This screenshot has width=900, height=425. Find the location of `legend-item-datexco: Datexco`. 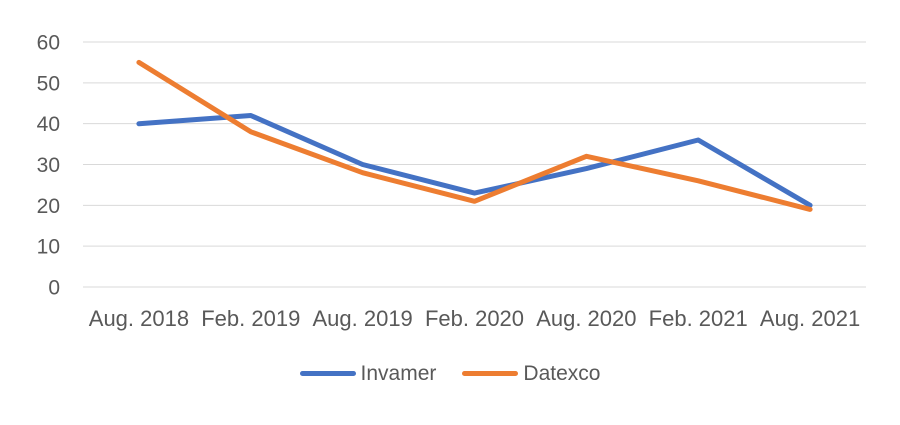

legend-item-datexco: Datexco is located at coordinates (531, 373).